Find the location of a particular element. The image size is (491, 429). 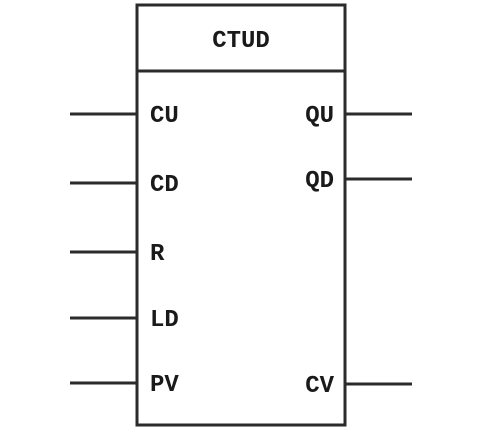

output-label-qd: QD is located at coordinates (319, 181).